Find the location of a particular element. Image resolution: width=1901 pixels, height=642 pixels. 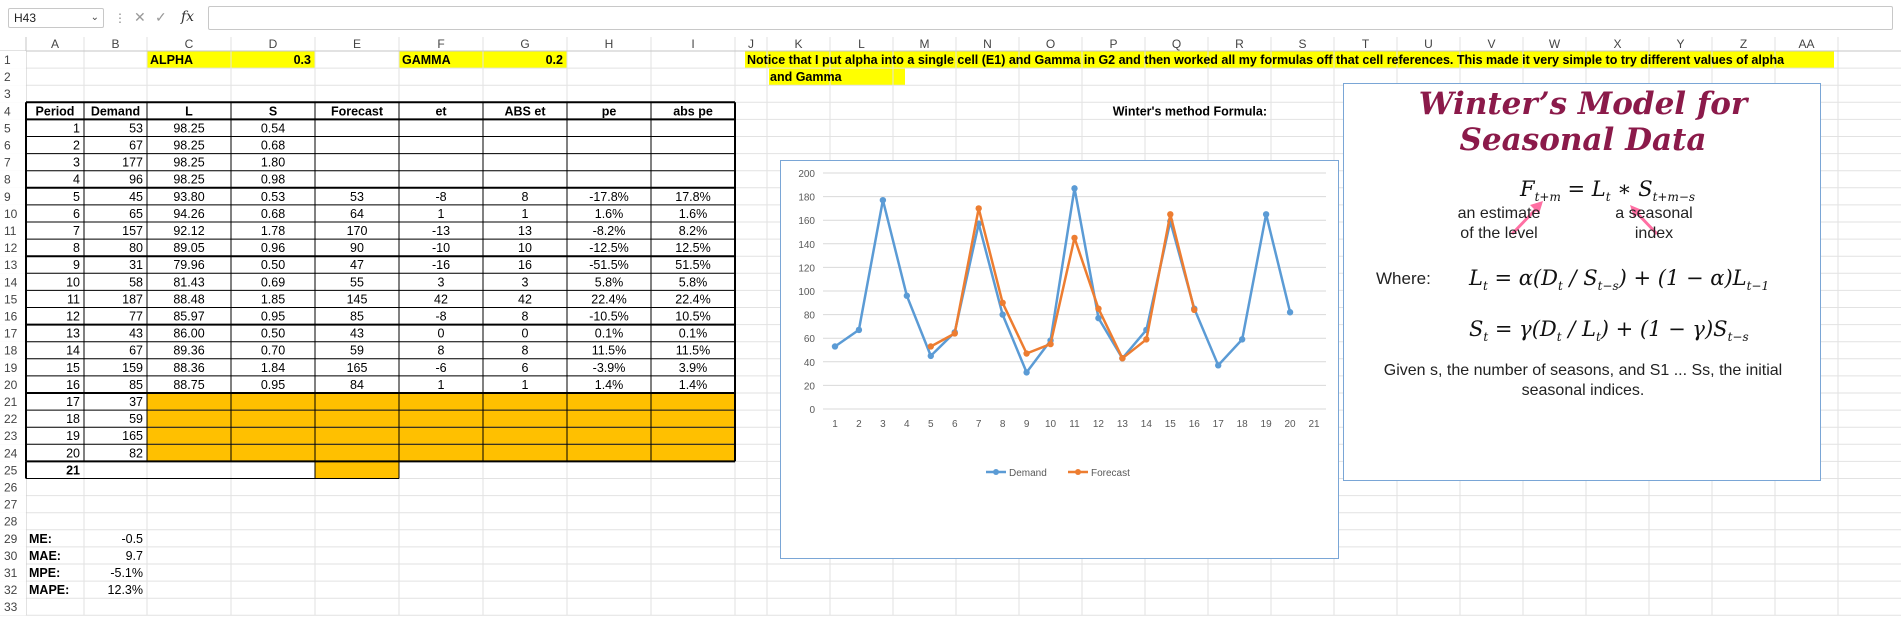

column-header-K: K is located at coordinates (798, 44).